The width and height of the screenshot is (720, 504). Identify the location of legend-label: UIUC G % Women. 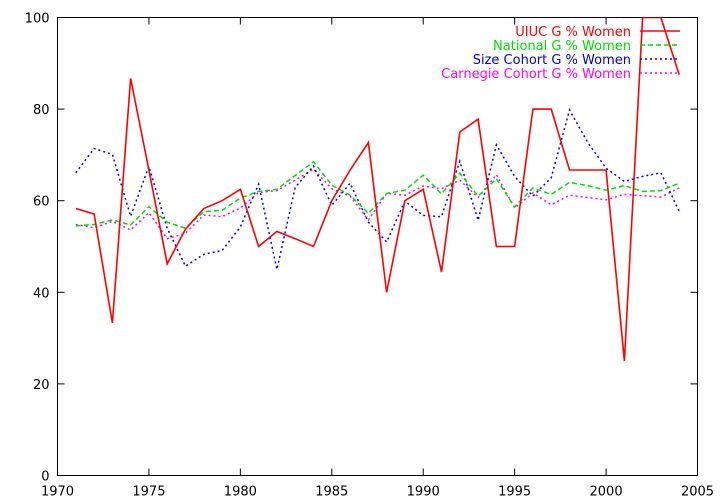
(573, 32).